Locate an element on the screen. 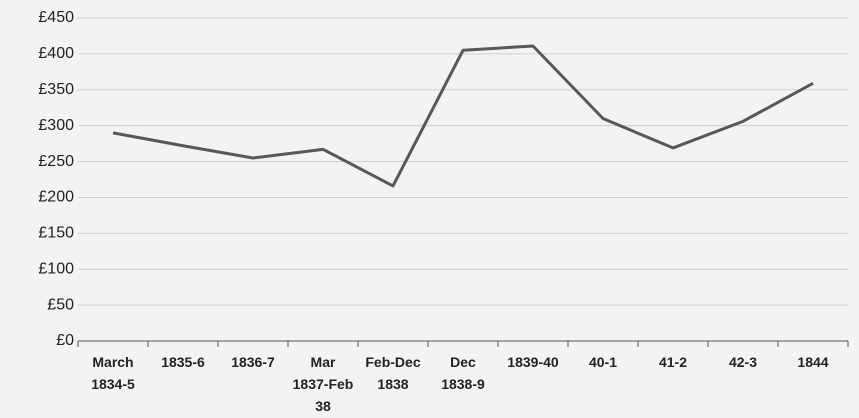  x-tick-label-line: 1834-5 is located at coordinates (113, 384).